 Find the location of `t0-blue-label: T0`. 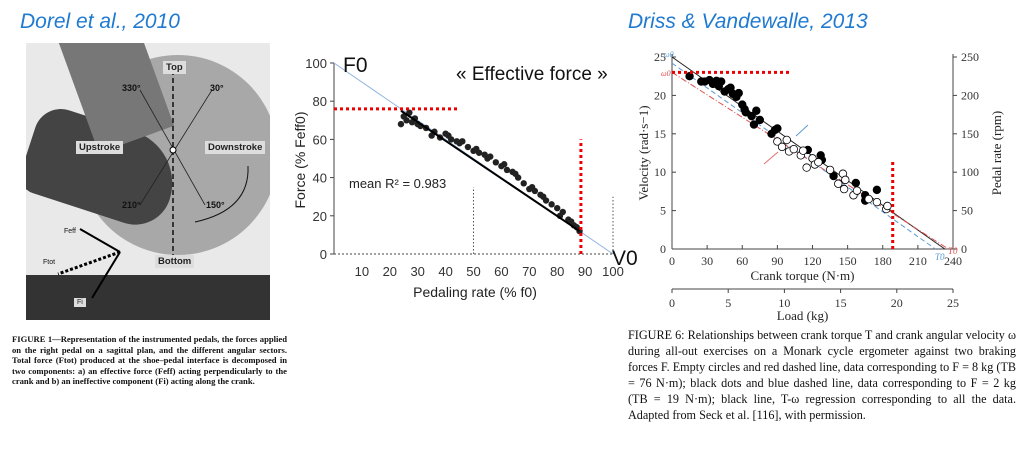

t0-blue-label: T0 is located at coordinates (940, 257).